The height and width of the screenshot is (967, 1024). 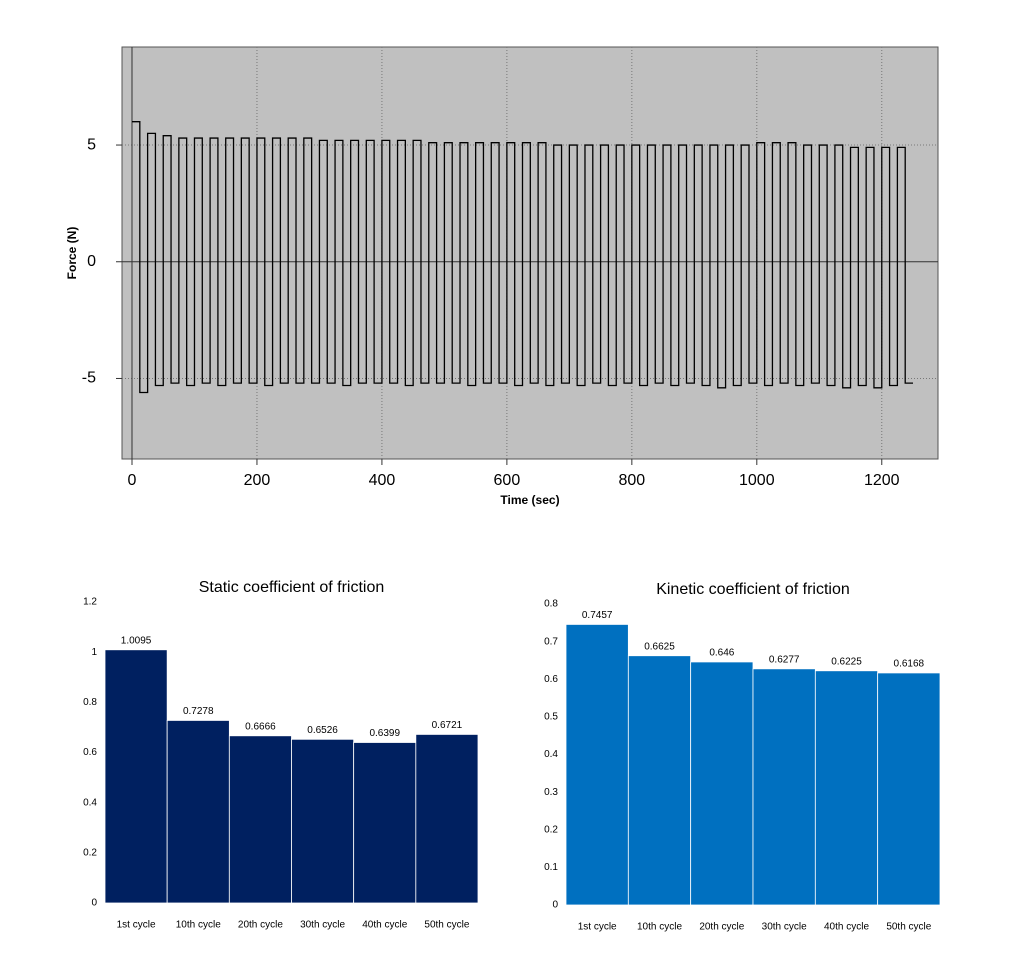 I want to click on chart-title: Static coefficient of friction, so click(x=292, y=587).